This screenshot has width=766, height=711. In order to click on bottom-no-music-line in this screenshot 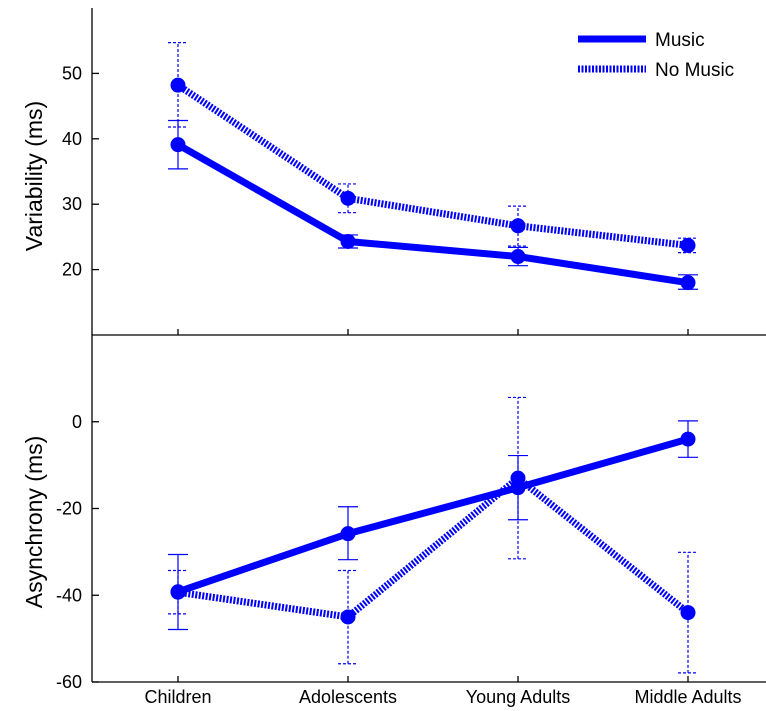, I will do `click(434, 547)`.